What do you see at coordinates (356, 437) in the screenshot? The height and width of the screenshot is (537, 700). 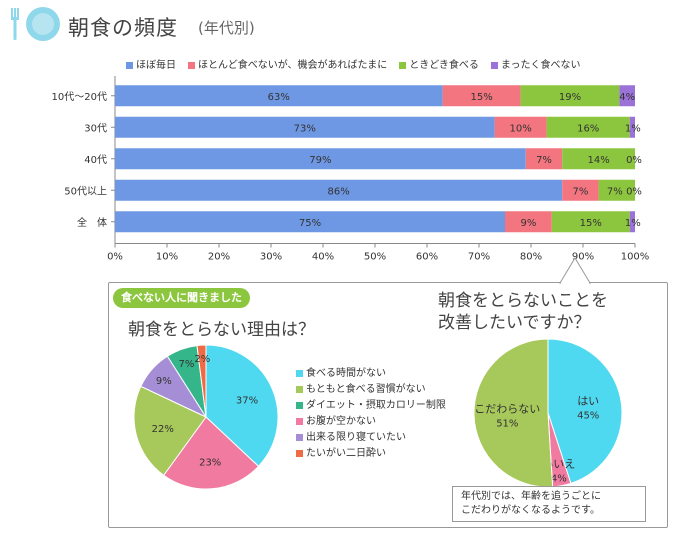 I see `legend-label: 出来る限り寝ていたい` at bounding box center [356, 437].